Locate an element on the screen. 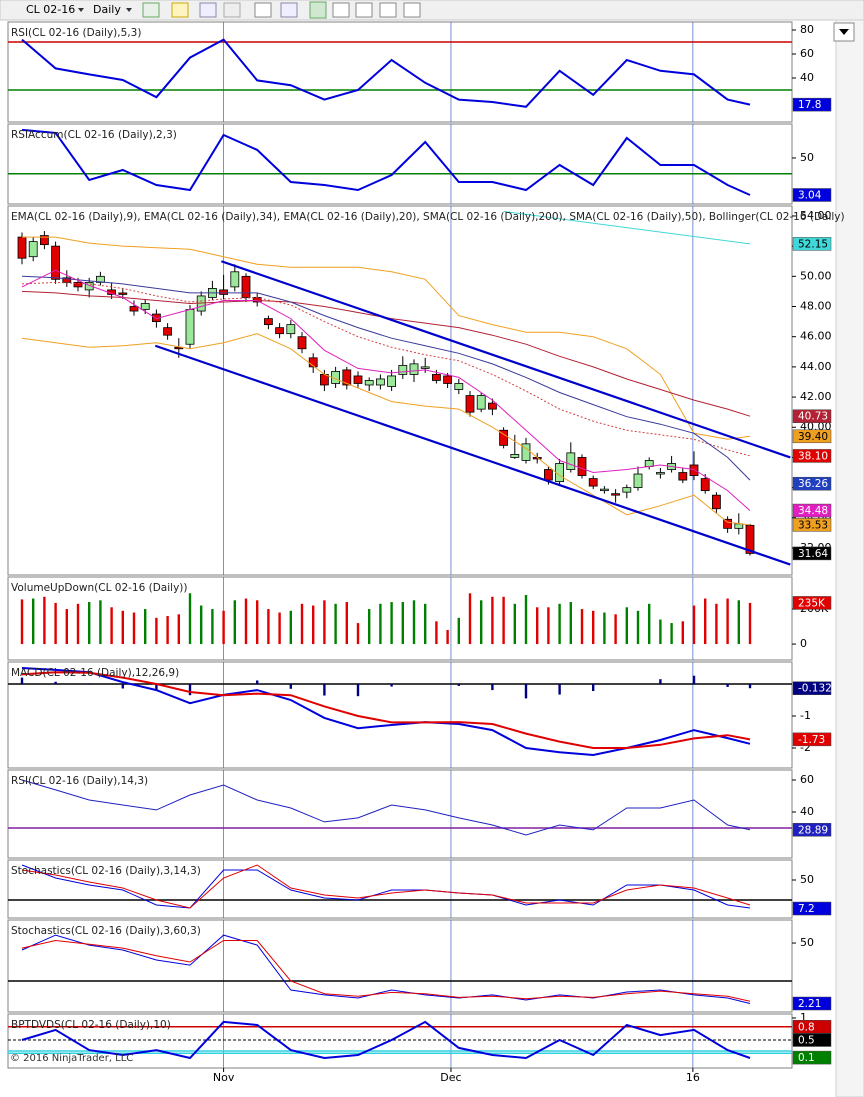 The image size is (864, 1097). crosshair-button is located at coordinates (263, 10).